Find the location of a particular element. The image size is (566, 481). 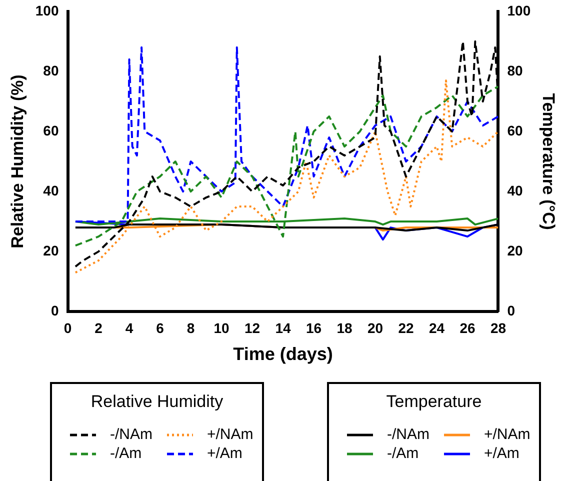

x-tick-label: 2 is located at coordinates (98, 328).